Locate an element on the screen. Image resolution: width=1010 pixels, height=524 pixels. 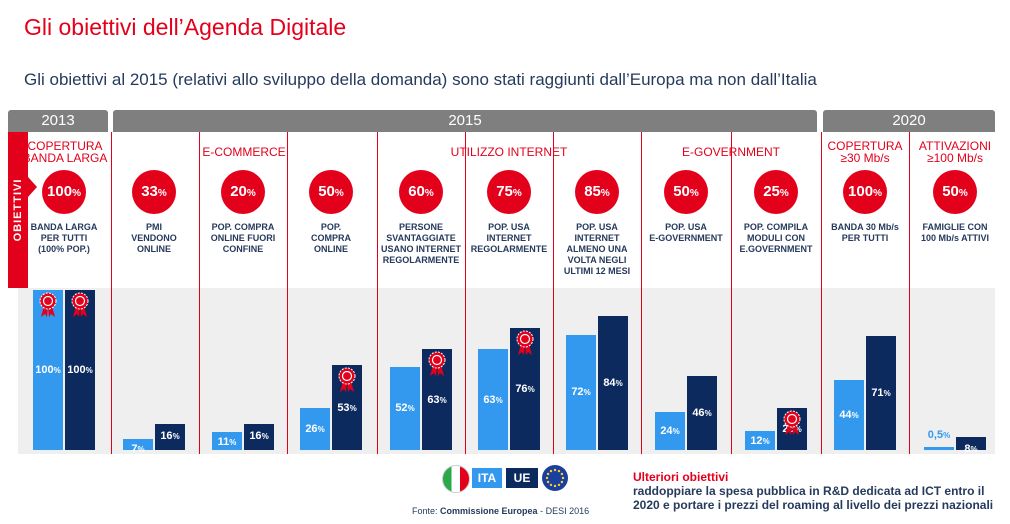
bar-value-ita: 7% is located at coordinates (138, 448).